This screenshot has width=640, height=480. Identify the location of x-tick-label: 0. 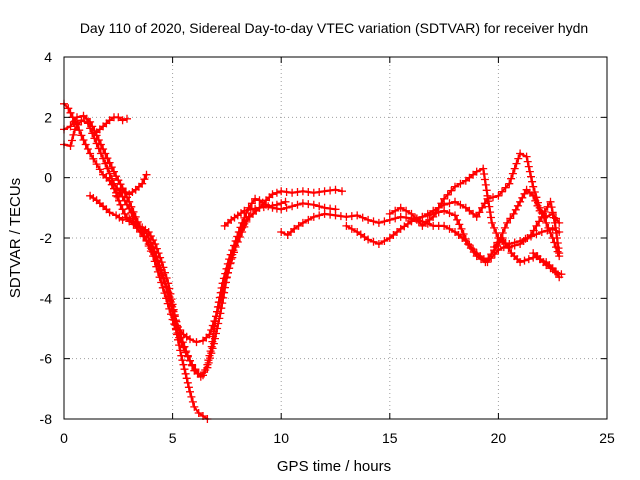
(64, 438).